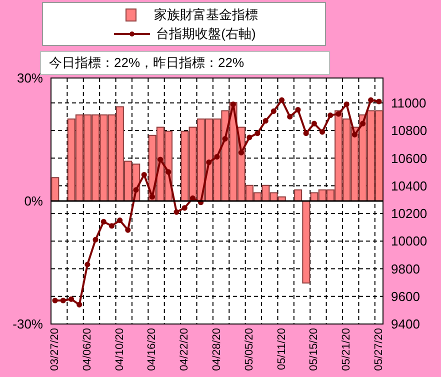 The width and height of the screenshot is (441, 377). What do you see at coordinates (409, 186) in the screenshot?
I see `y2-tick-label: 10400` at bounding box center [409, 186].